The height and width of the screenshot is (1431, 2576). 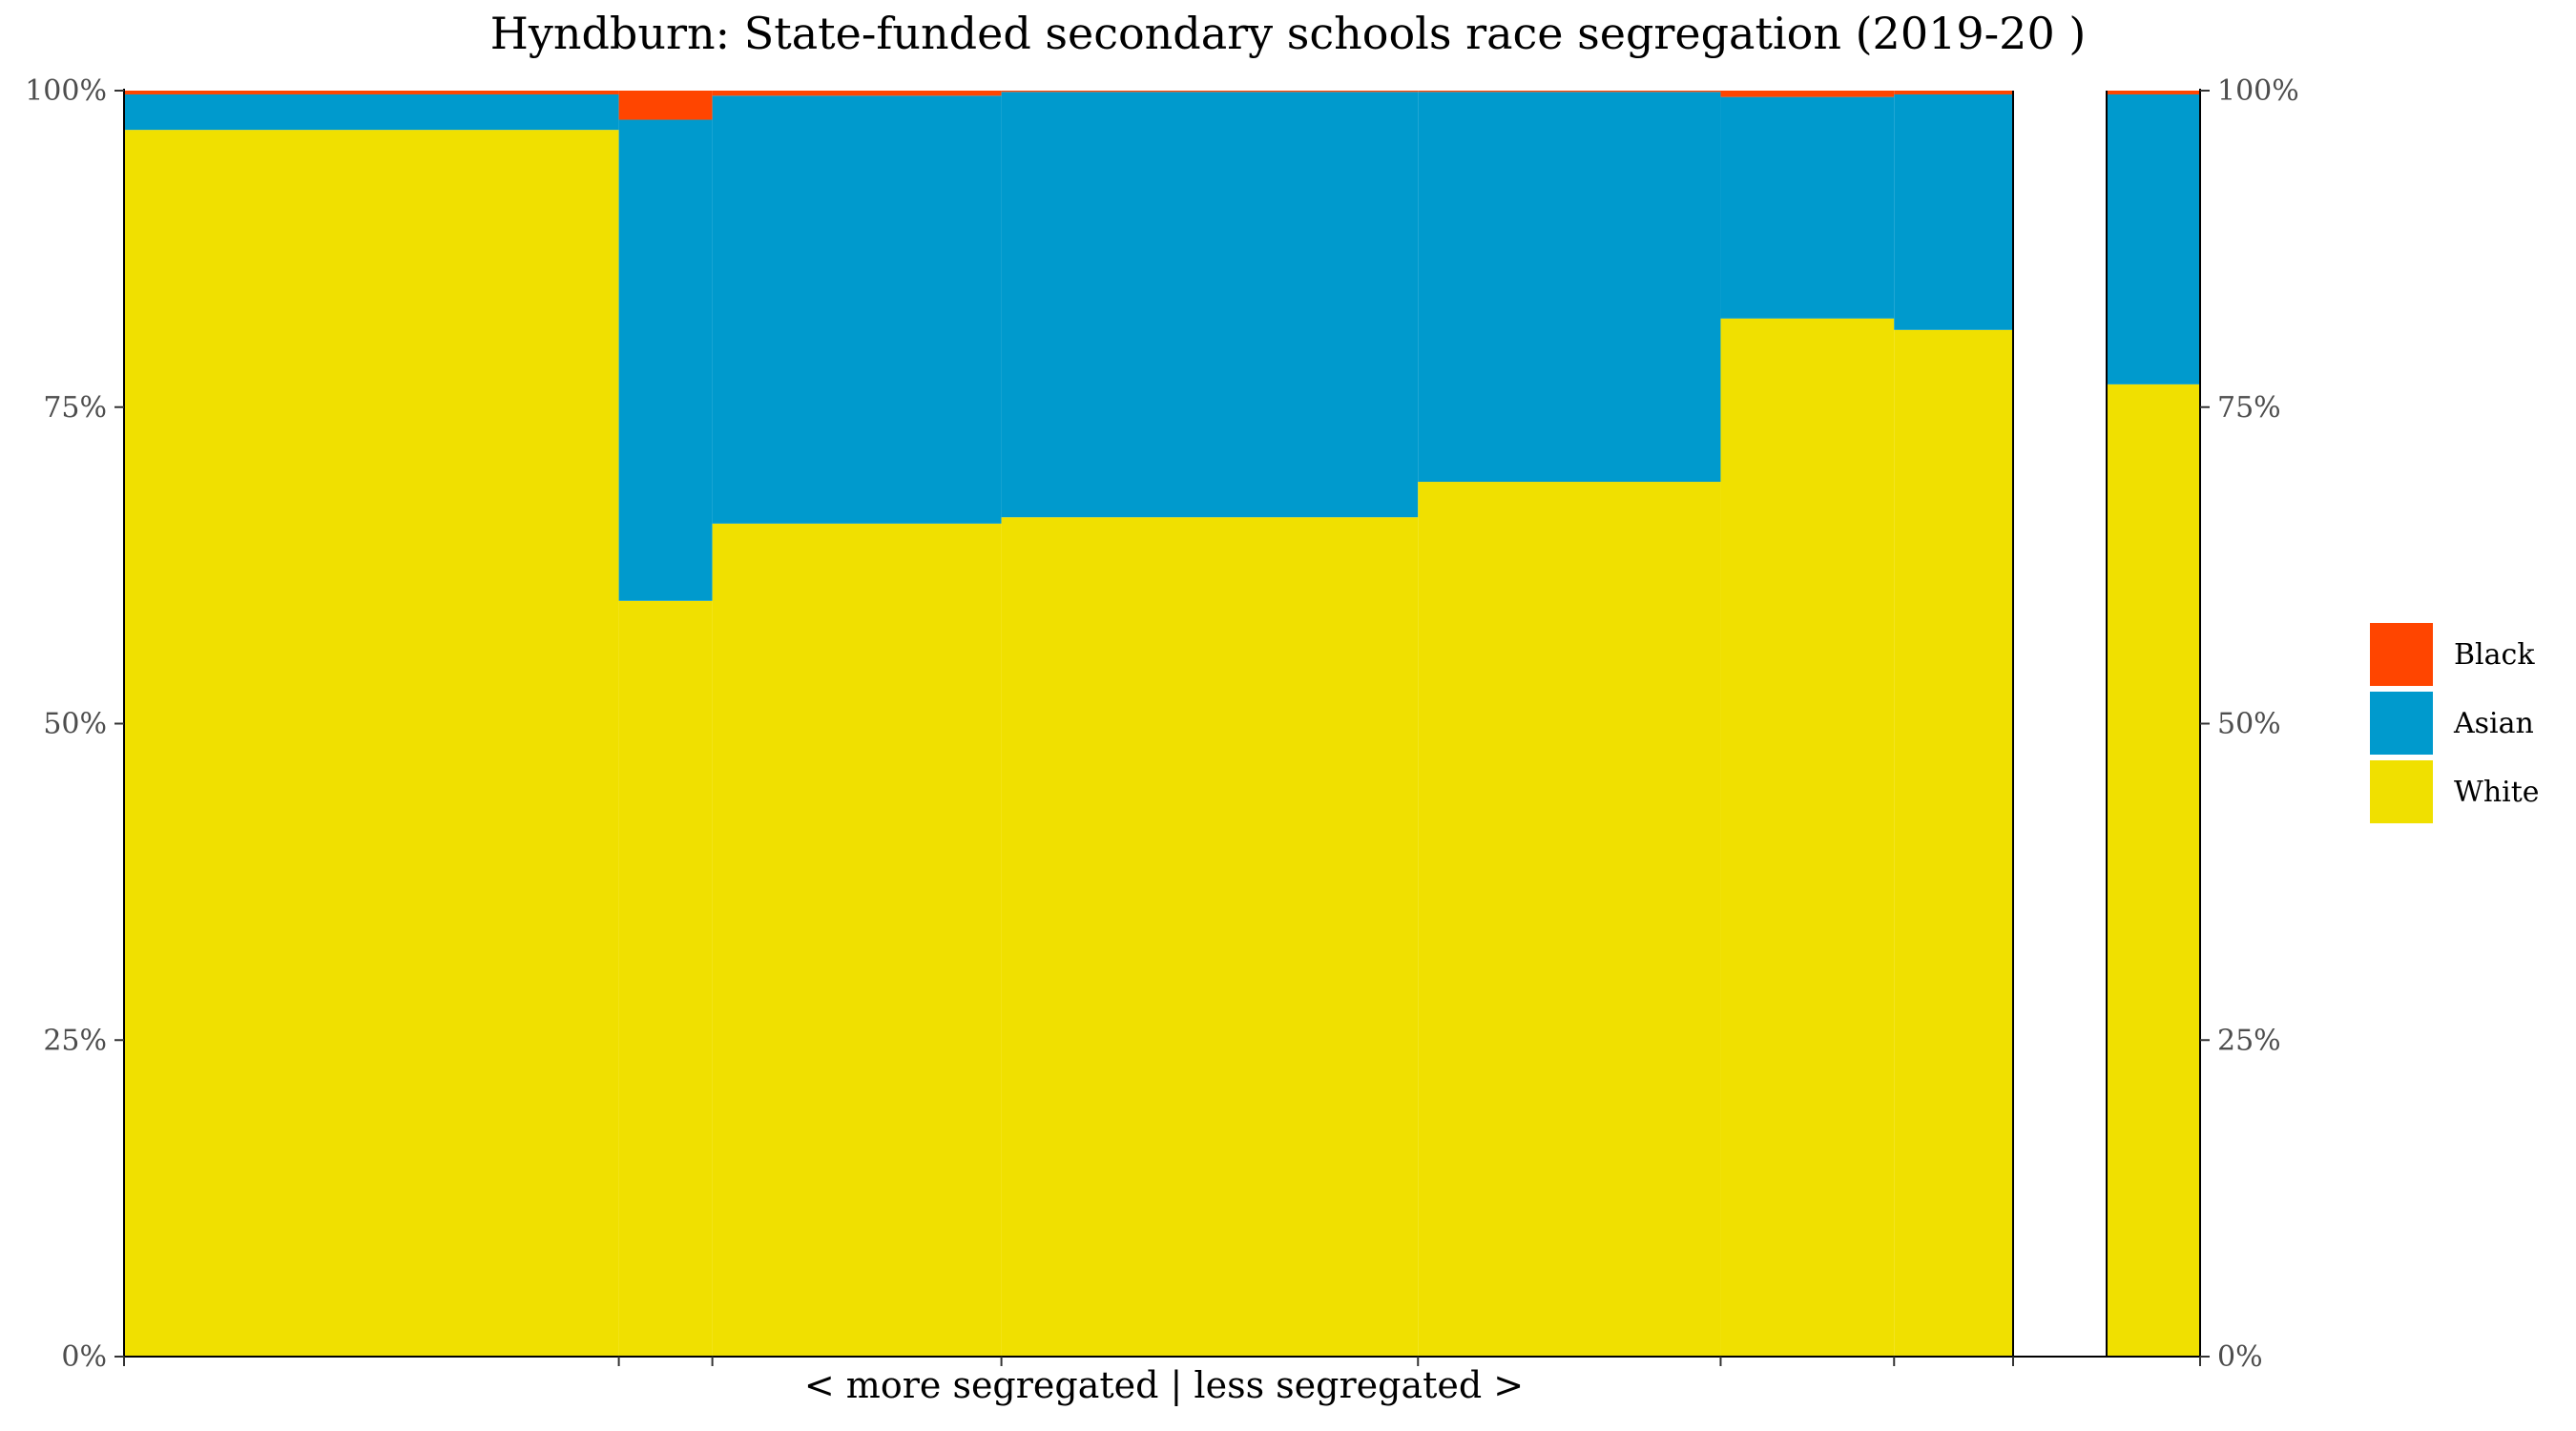 I want to click on school-6-black-segment, so click(x=1807, y=94).